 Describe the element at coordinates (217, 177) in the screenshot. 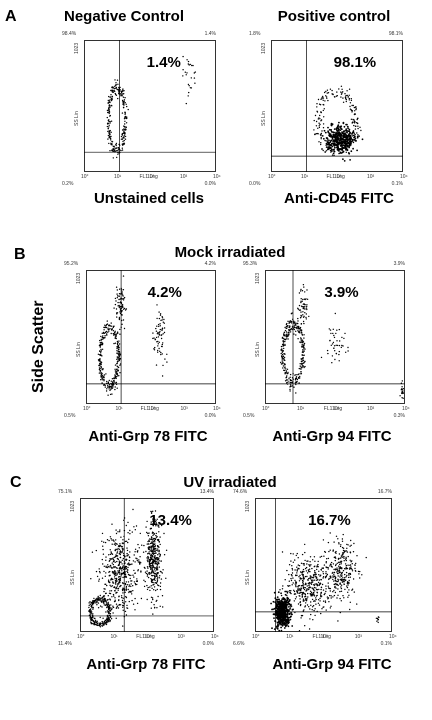

I see `x-tick-label: 10⁴` at that location.